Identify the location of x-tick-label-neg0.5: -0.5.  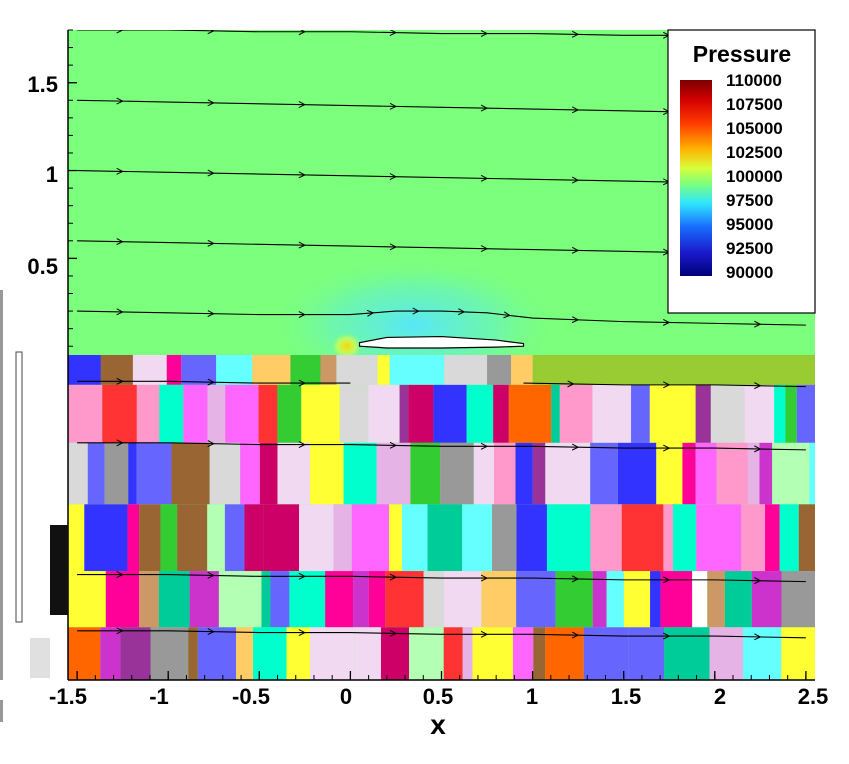
(251, 696).